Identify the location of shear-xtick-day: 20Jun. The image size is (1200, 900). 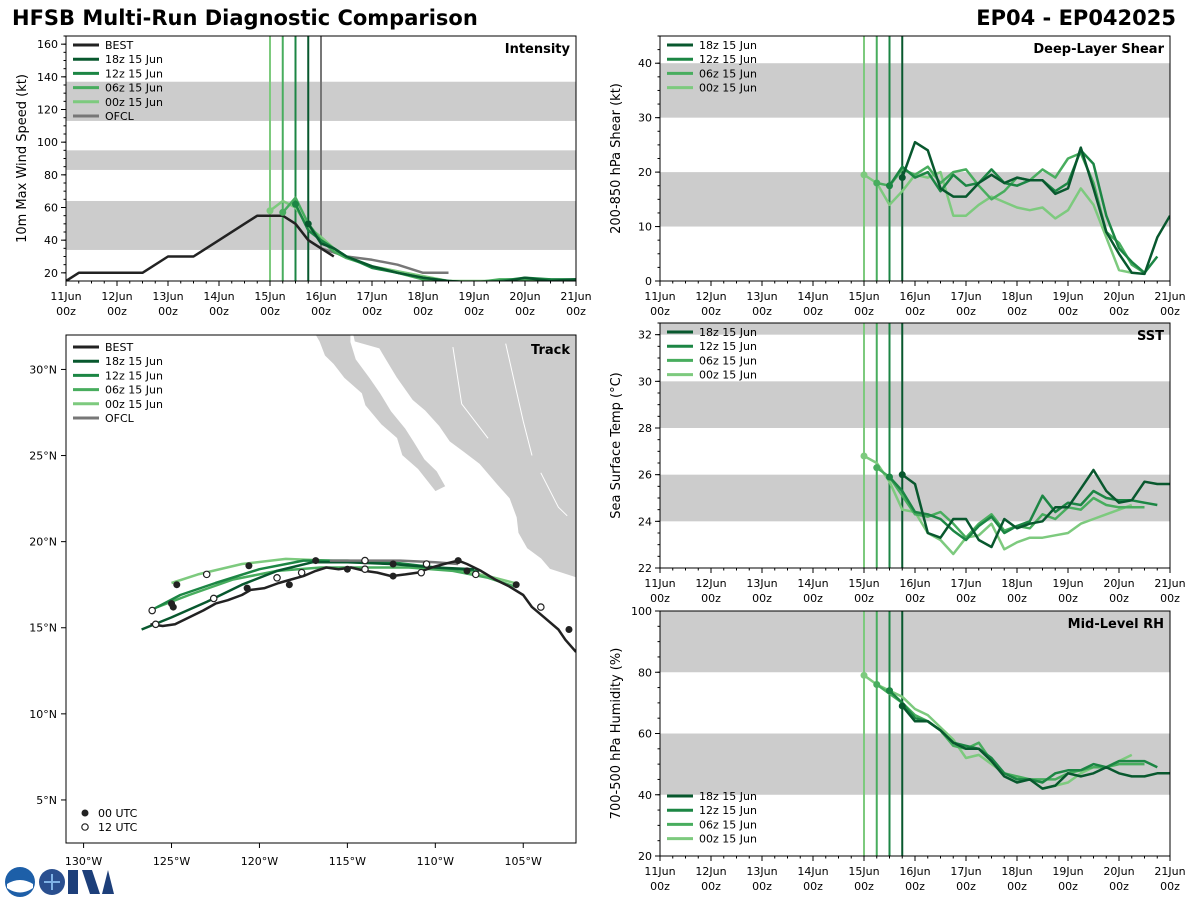
(1118, 296).